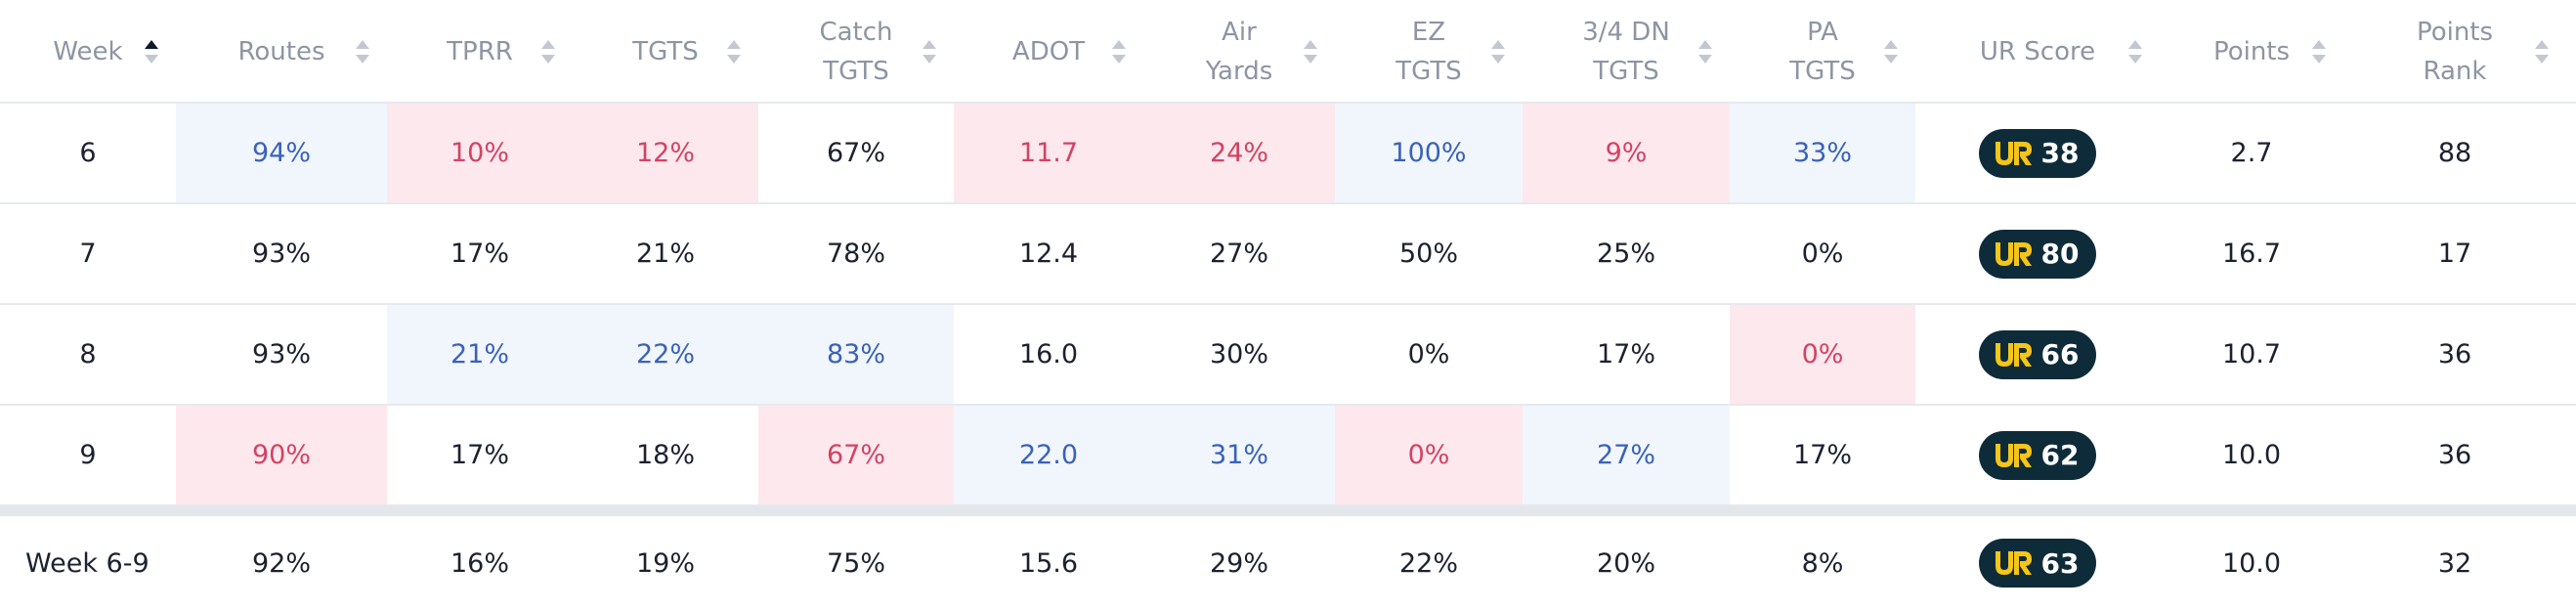  What do you see at coordinates (1626, 52) in the screenshot?
I see `column-header-3-4-dn-tgts: 3/4 DN TGTS` at bounding box center [1626, 52].